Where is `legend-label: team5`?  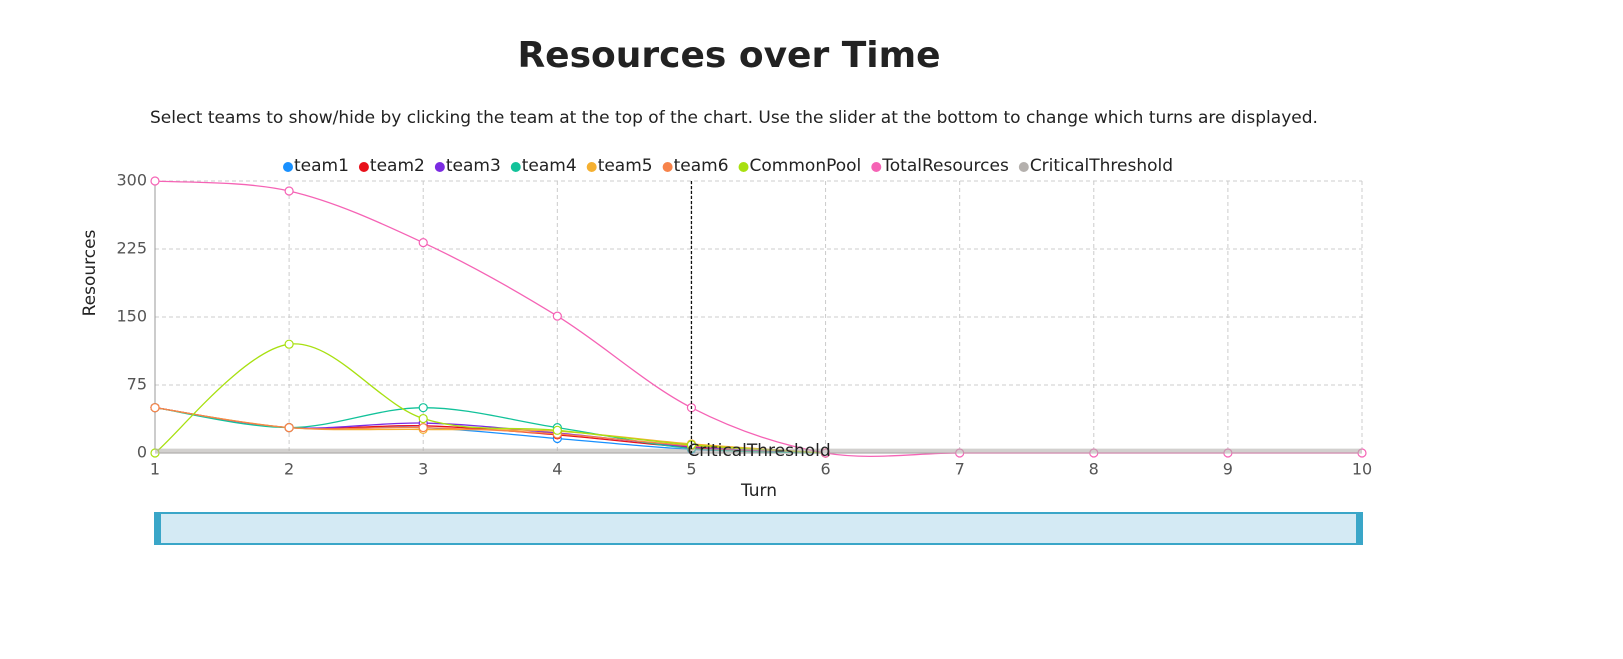 legend-label: team5 is located at coordinates (625, 166).